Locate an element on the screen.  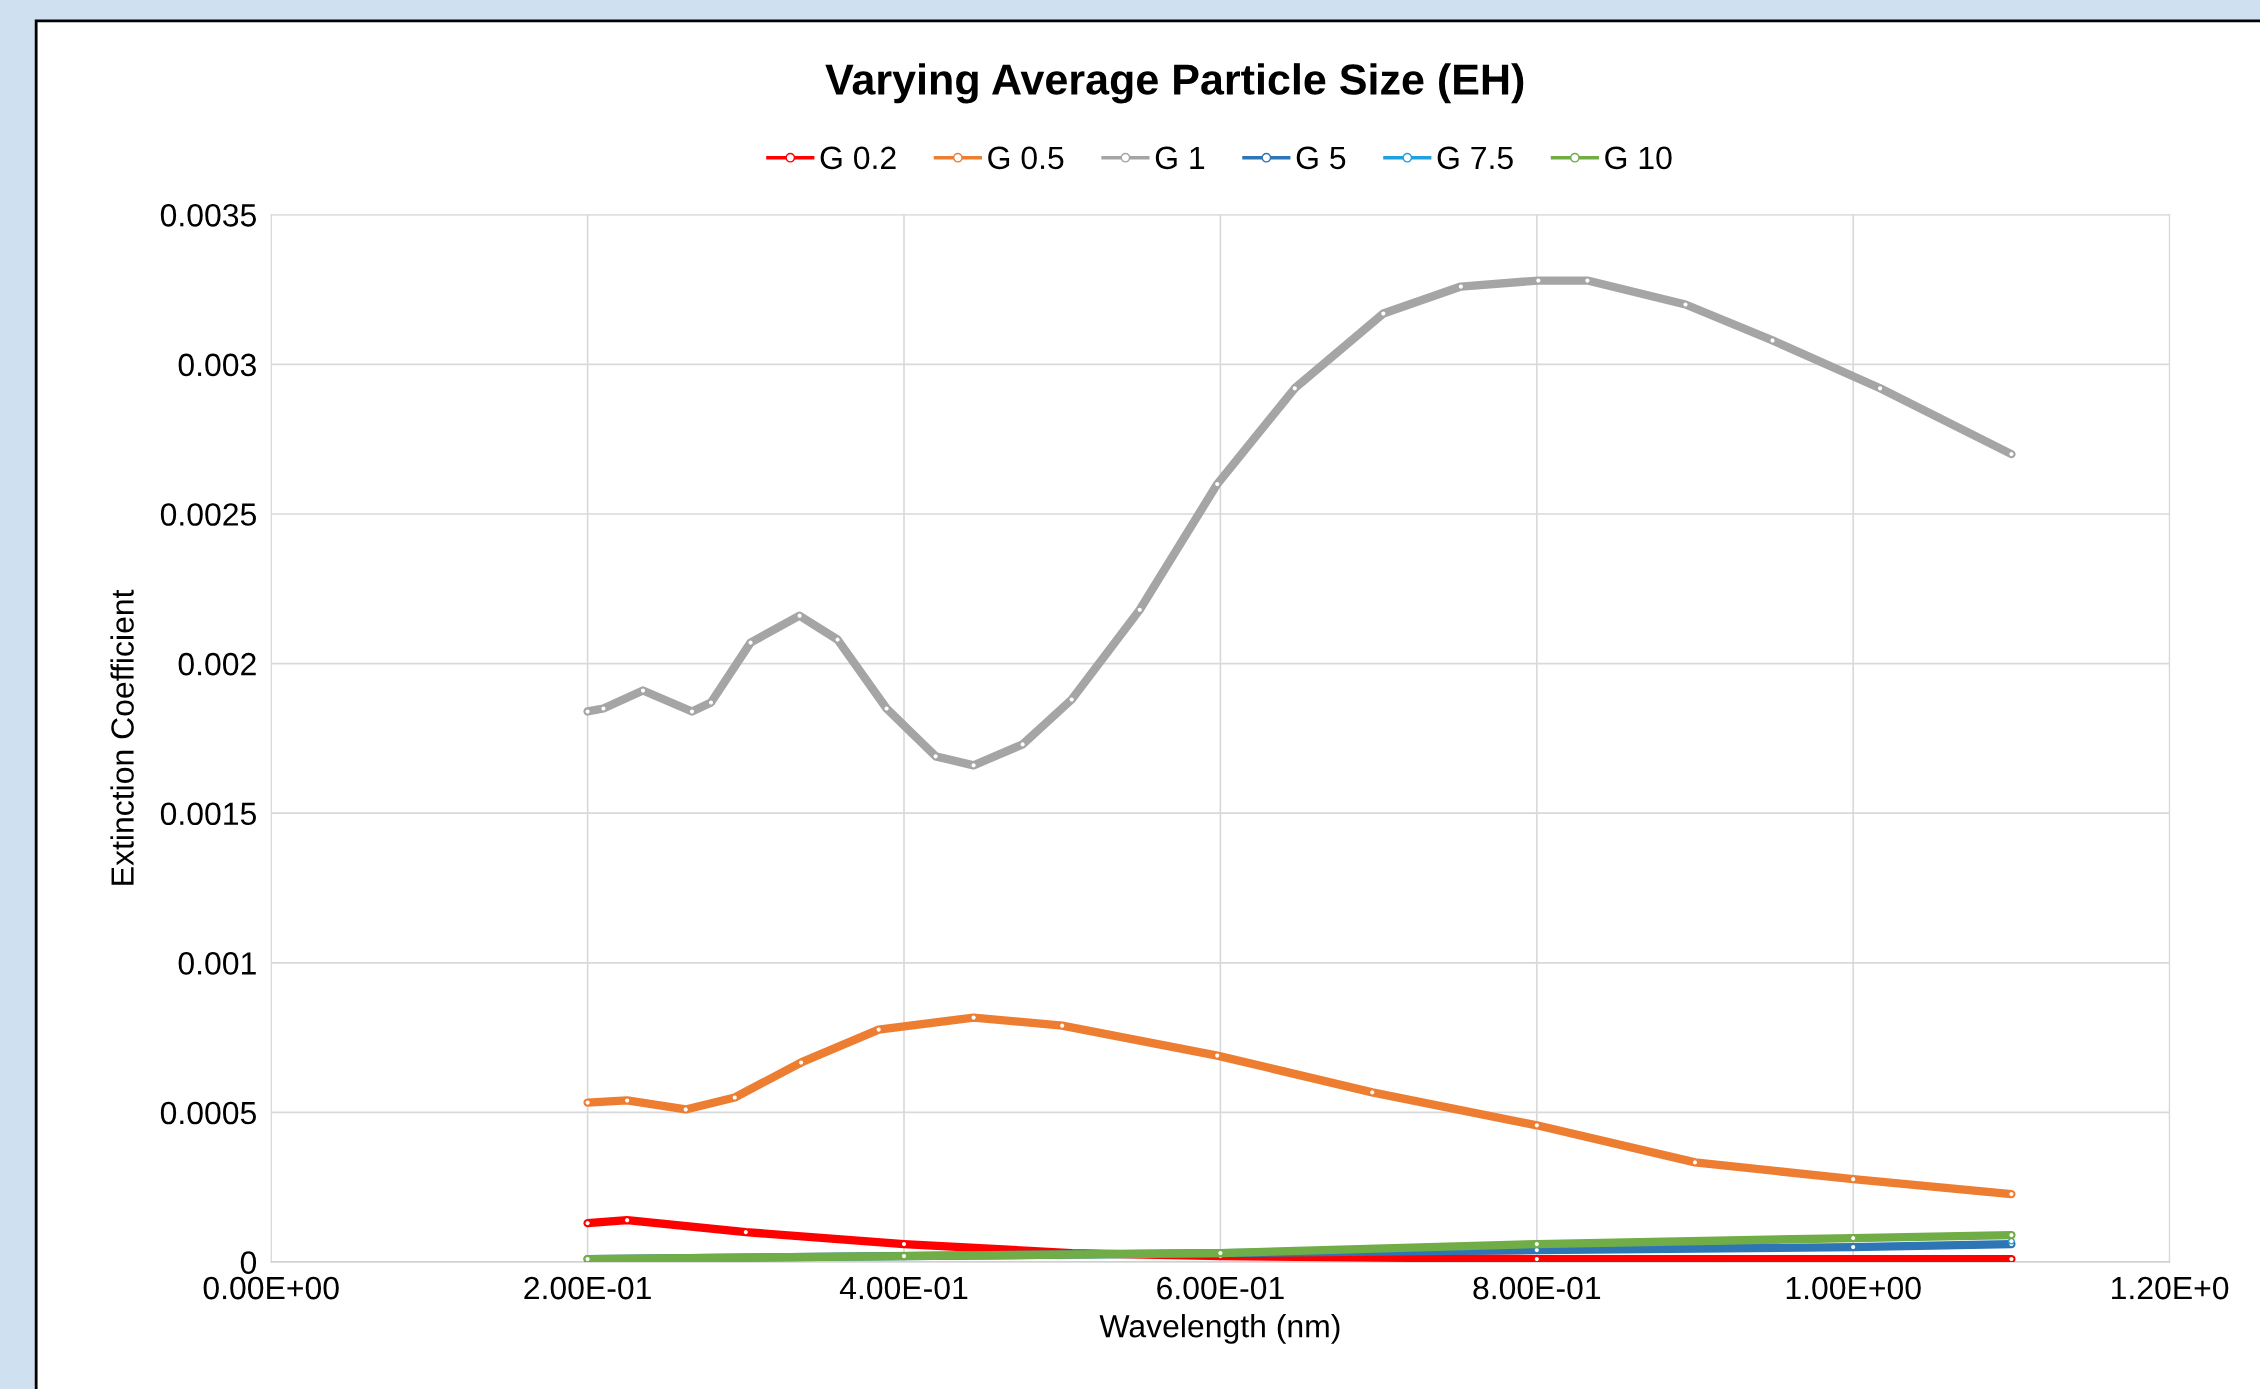
x-tick-label: 4.00E-01 is located at coordinates (903, 1288).